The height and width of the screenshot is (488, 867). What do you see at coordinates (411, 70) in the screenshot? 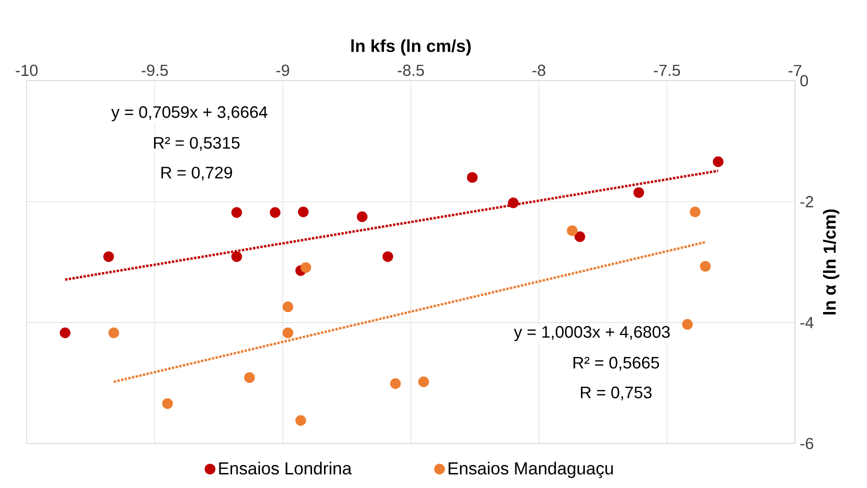
I see `x-tick-label: -8.5` at bounding box center [411, 70].